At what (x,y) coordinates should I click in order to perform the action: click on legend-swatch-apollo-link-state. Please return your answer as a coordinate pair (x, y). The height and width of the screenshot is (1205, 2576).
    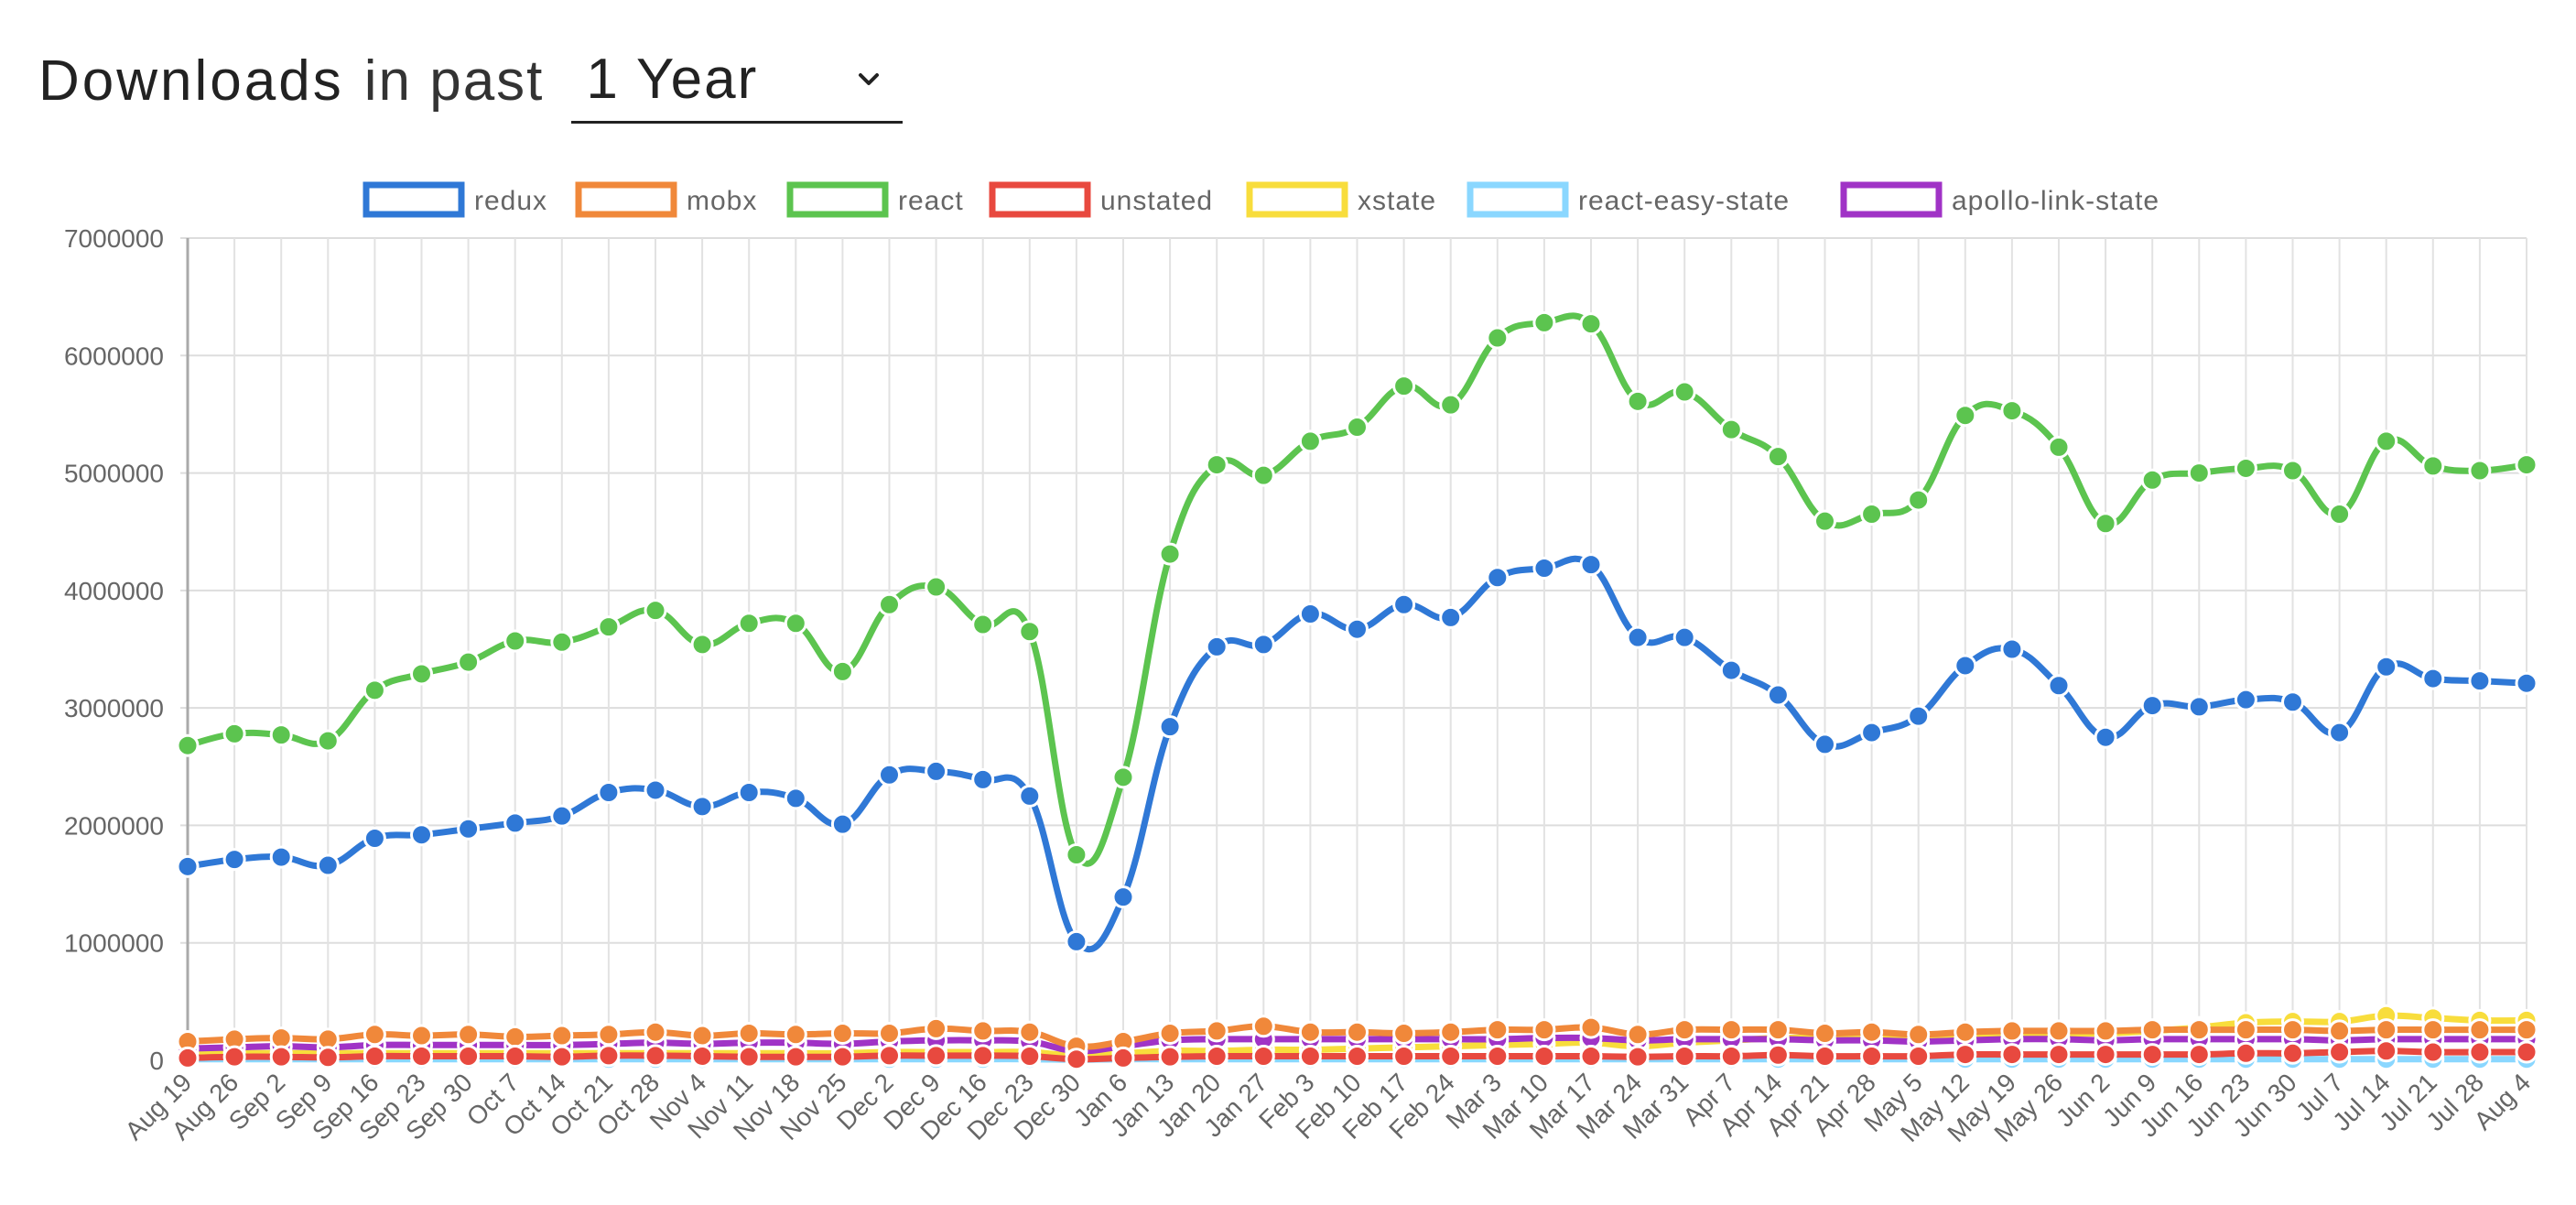
    Looking at the image, I should click on (1891, 199).